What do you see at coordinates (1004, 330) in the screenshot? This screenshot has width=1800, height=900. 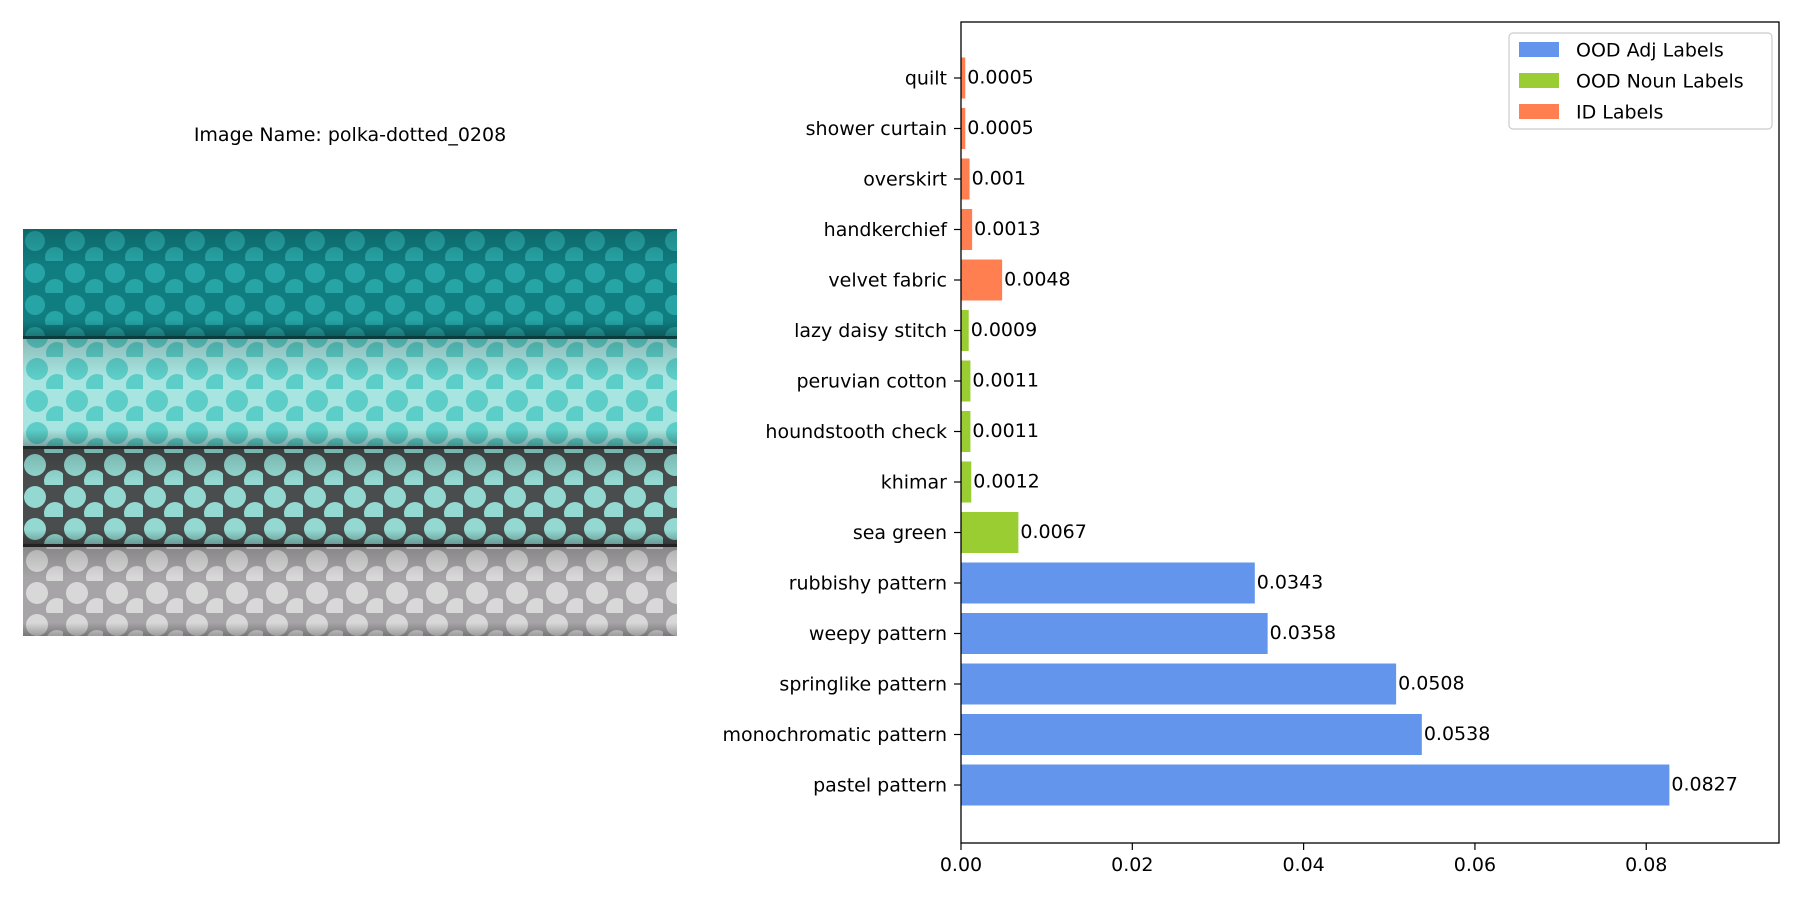 I see `bar-value-label: 0.0009` at bounding box center [1004, 330].